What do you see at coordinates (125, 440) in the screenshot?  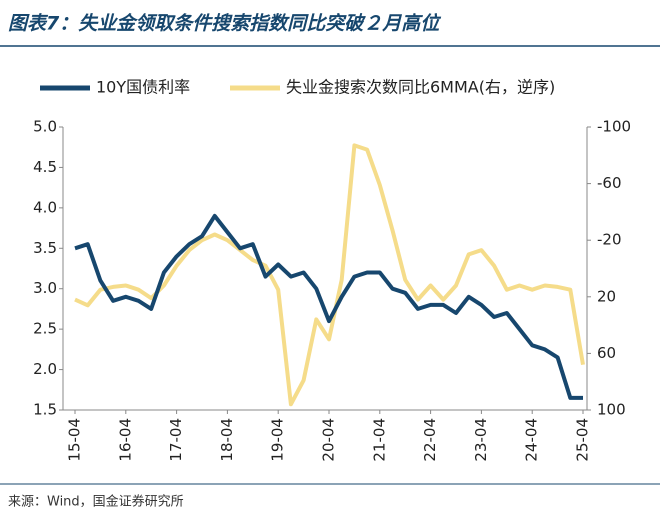 I see `x-tick-label: 16-04` at bounding box center [125, 440].